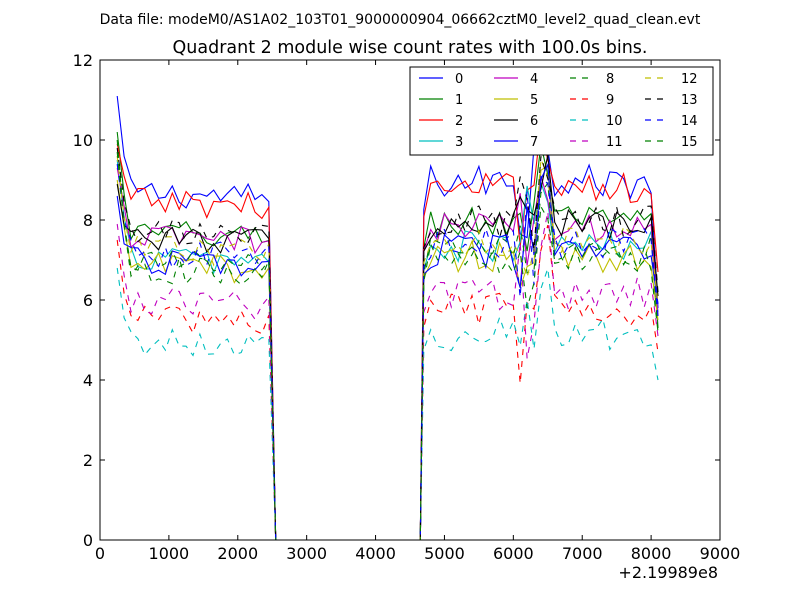 The width and height of the screenshot is (800, 600). What do you see at coordinates (83, 140) in the screenshot?
I see `y-tick-label: 10` at bounding box center [83, 140].